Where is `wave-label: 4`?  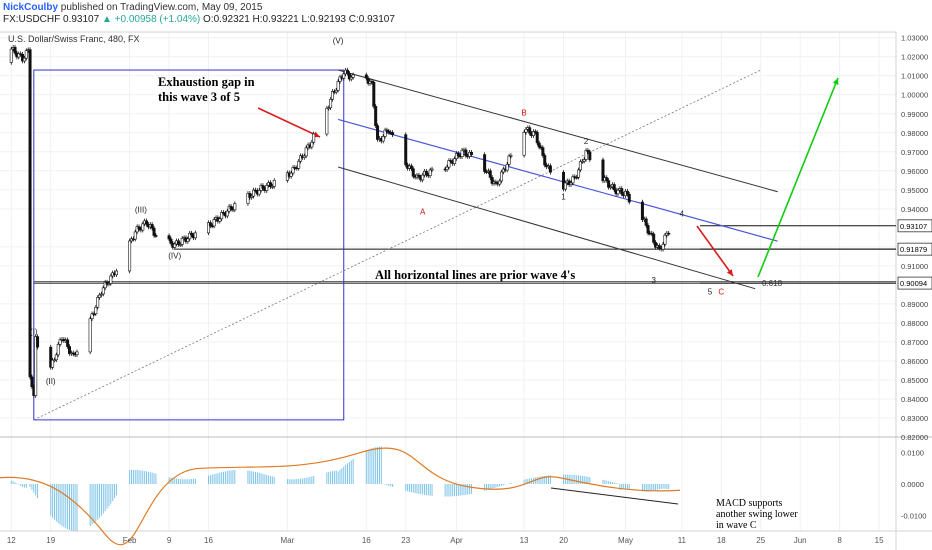
wave-label: 4 is located at coordinates (682, 213).